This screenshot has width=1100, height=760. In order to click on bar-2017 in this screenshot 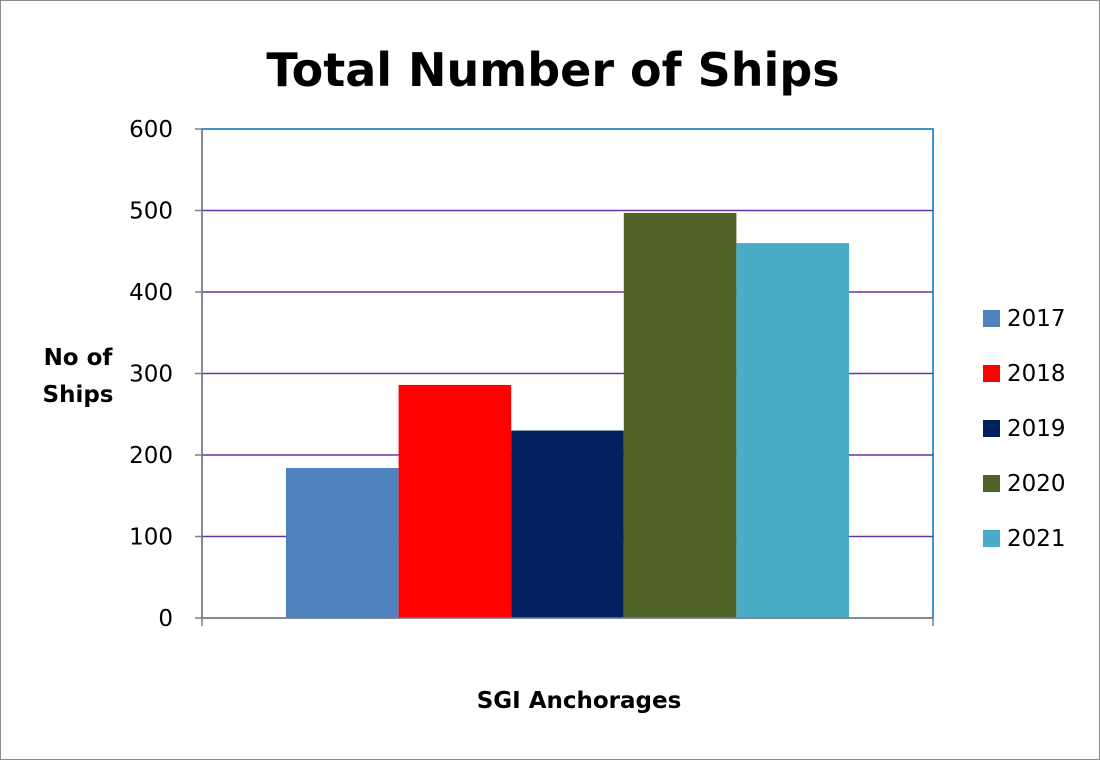, I will do `click(342, 543)`.